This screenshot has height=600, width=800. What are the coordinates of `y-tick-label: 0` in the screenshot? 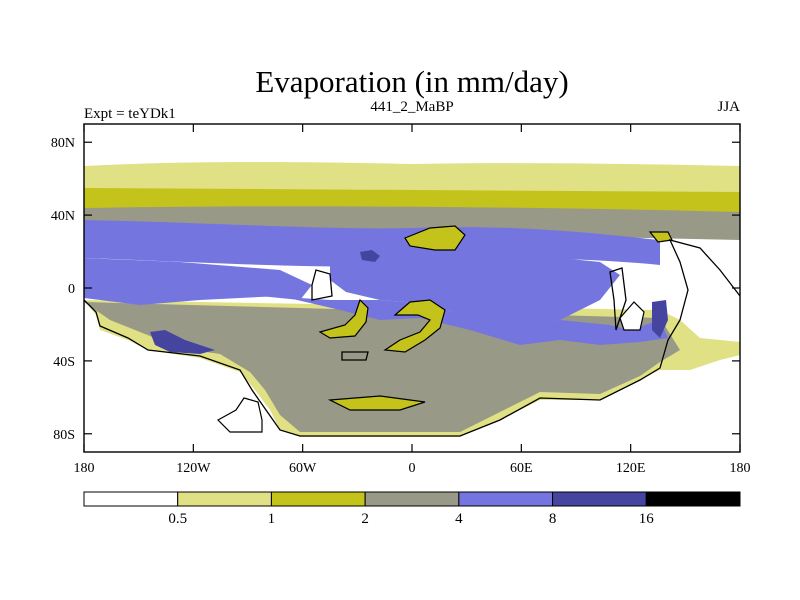 It's located at (71, 289).